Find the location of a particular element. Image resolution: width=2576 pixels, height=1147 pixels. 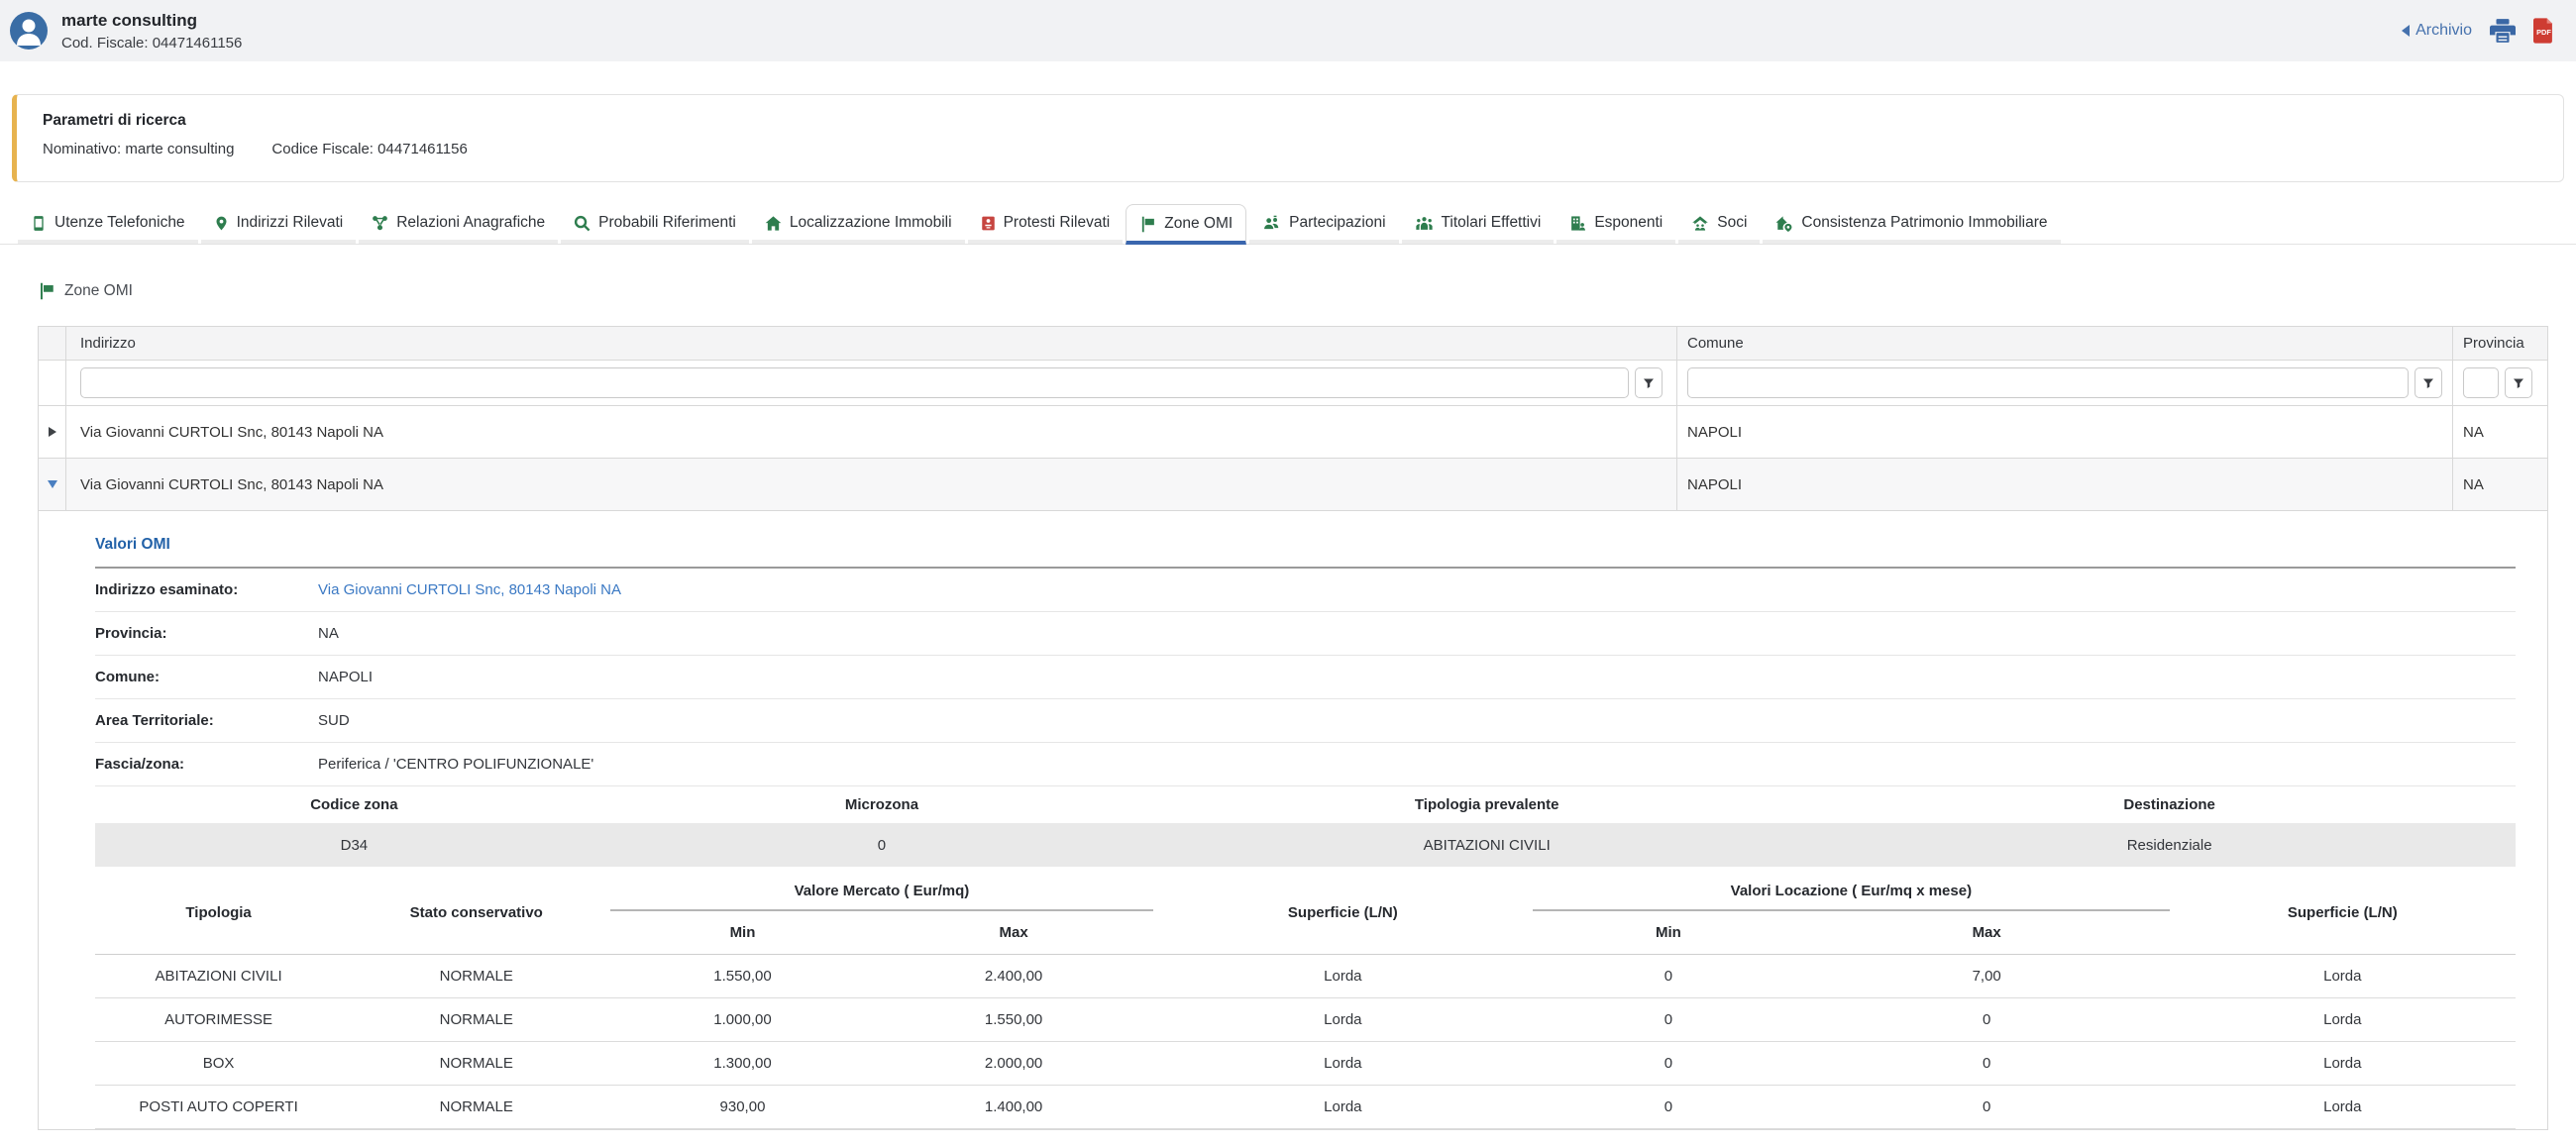

protest-badge-icon is located at coordinates (988, 223).